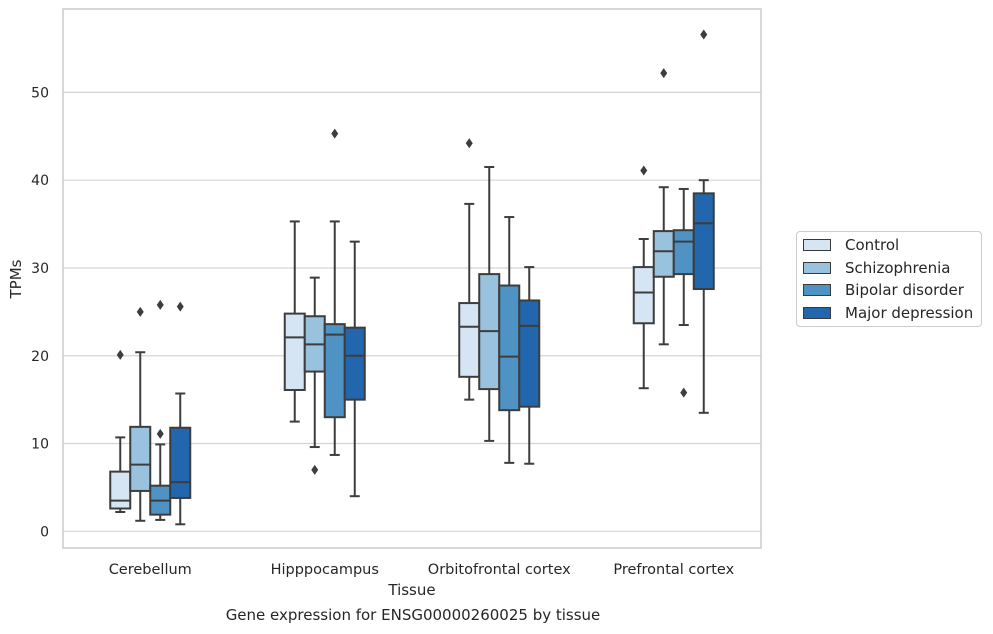 The image size is (993, 634). I want to click on legend-swatch-bipolar-disorder, so click(817, 290).